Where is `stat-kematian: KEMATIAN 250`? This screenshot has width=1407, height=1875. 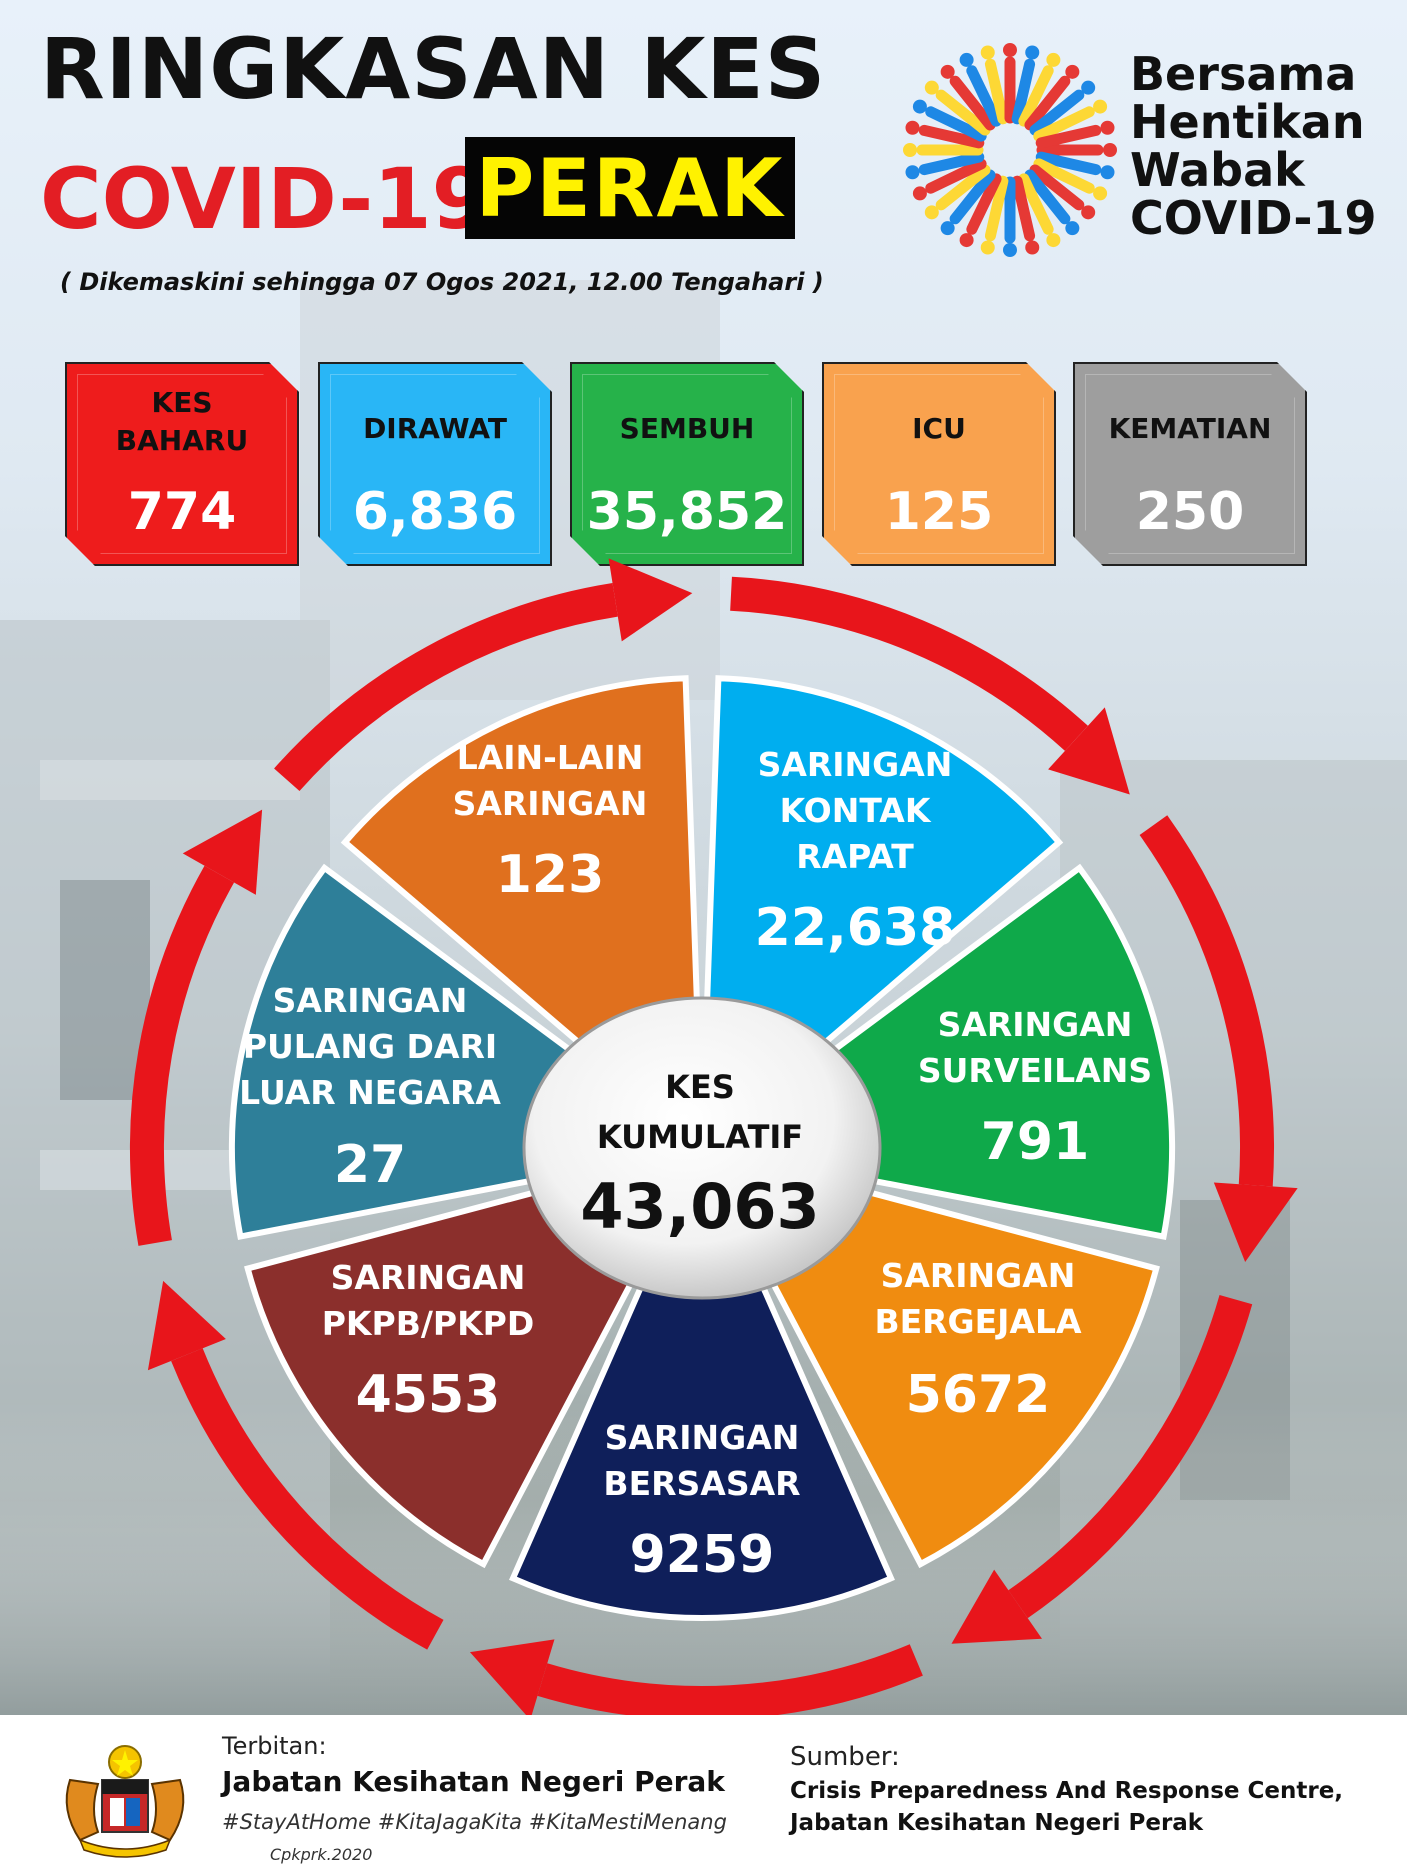
stat-kematian: KEMATIAN 250 is located at coordinates (1190, 464).